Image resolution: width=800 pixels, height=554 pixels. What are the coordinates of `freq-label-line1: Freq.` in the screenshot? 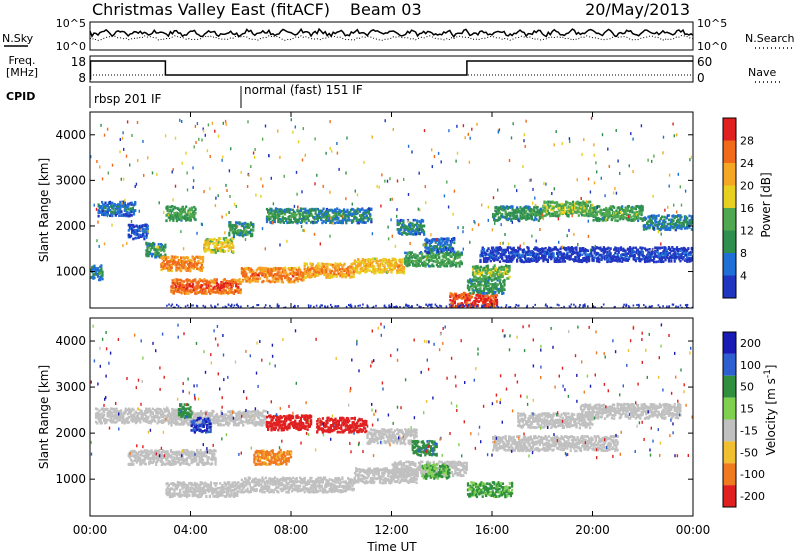 It's located at (21, 60).